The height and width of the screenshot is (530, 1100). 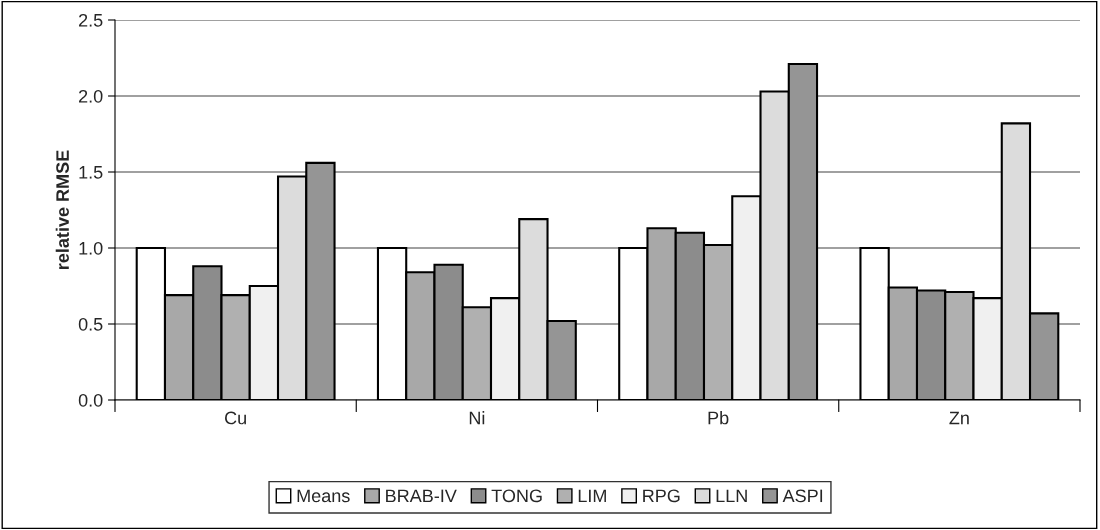 I want to click on y-tick-label: 0.5, so click(x=90, y=324).